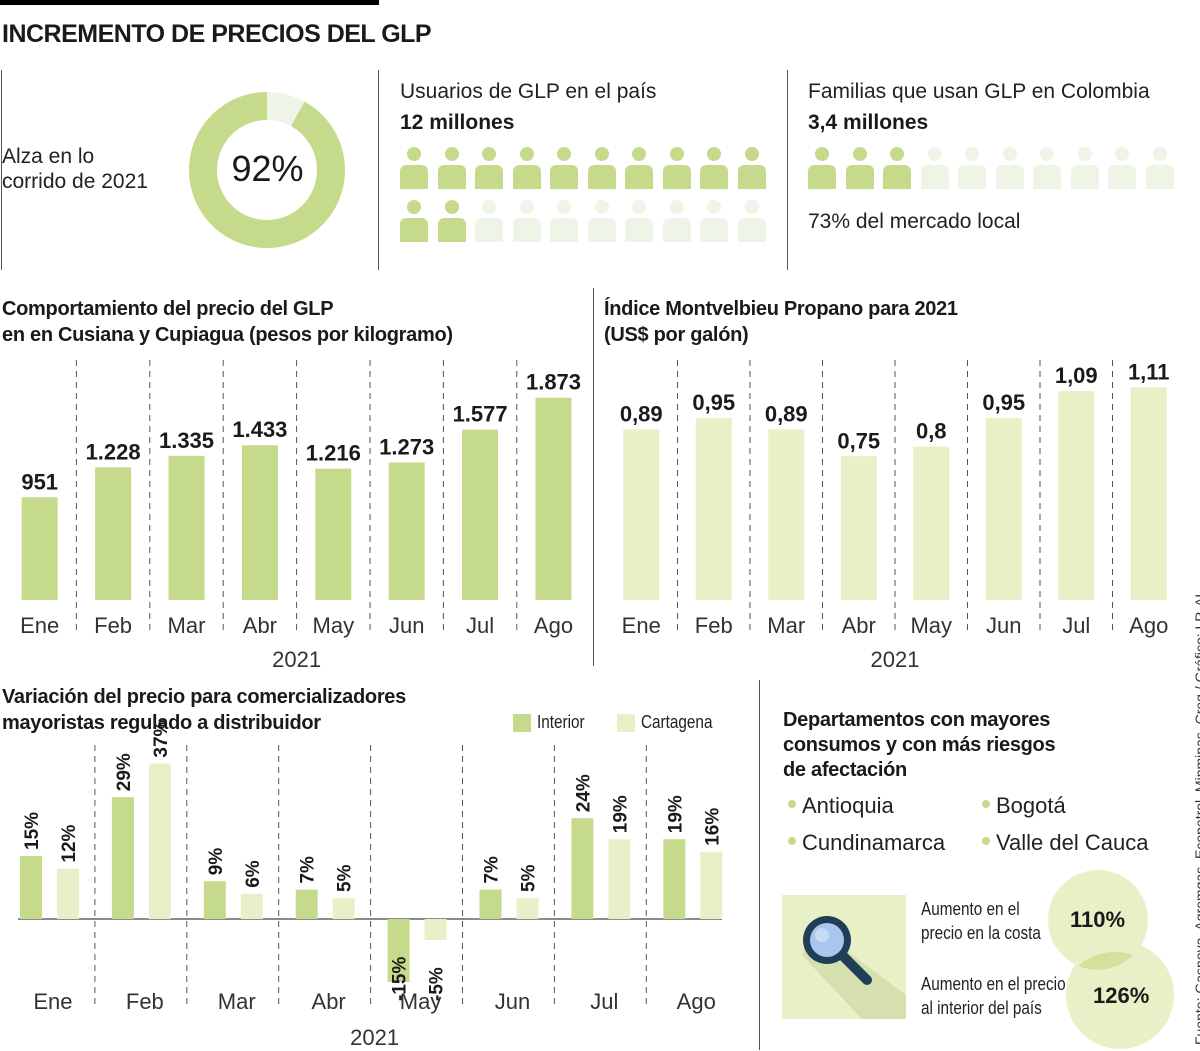 This screenshot has width=1200, height=1051. What do you see at coordinates (781, 309) in the screenshot?
I see `chart2-title-line1: Índice Montvelbieu Propano para 2021` at bounding box center [781, 309].